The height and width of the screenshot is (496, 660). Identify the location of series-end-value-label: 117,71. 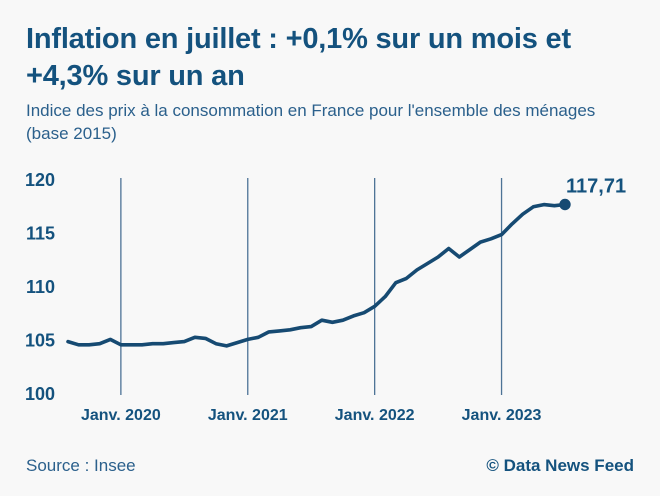
(596, 187).